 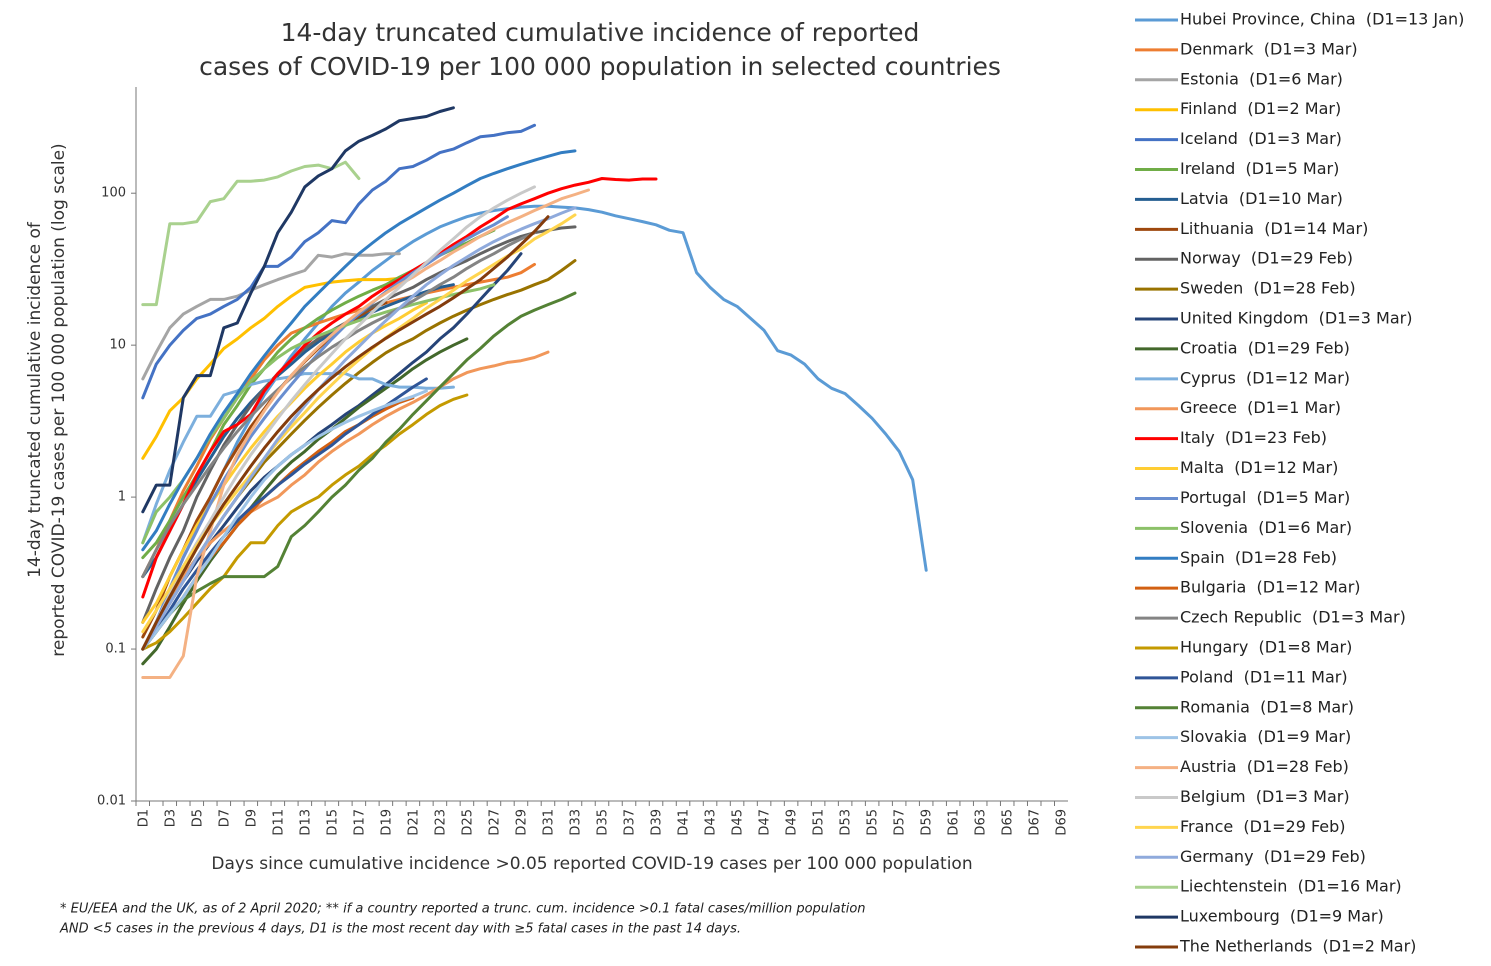 What do you see at coordinates (1322, 19) in the screenshot?
I see `legend-label: Hubei Province, China (D1=13 Jan)` at bounding box center [1322, 19].